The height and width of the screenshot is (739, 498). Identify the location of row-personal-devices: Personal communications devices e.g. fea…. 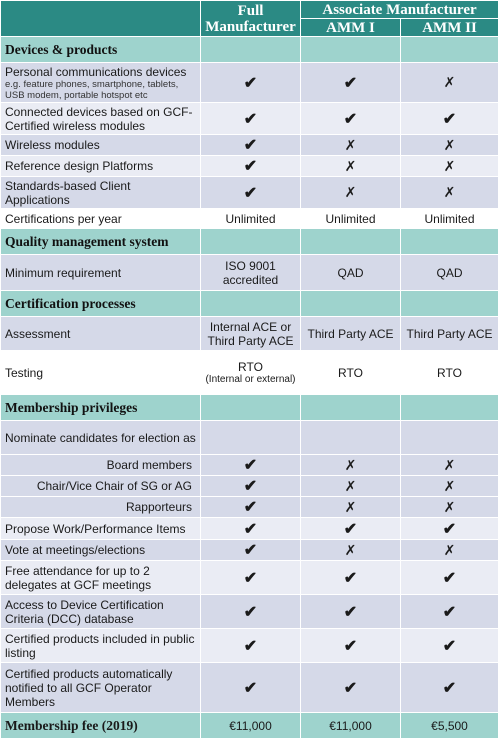
(101, 83).